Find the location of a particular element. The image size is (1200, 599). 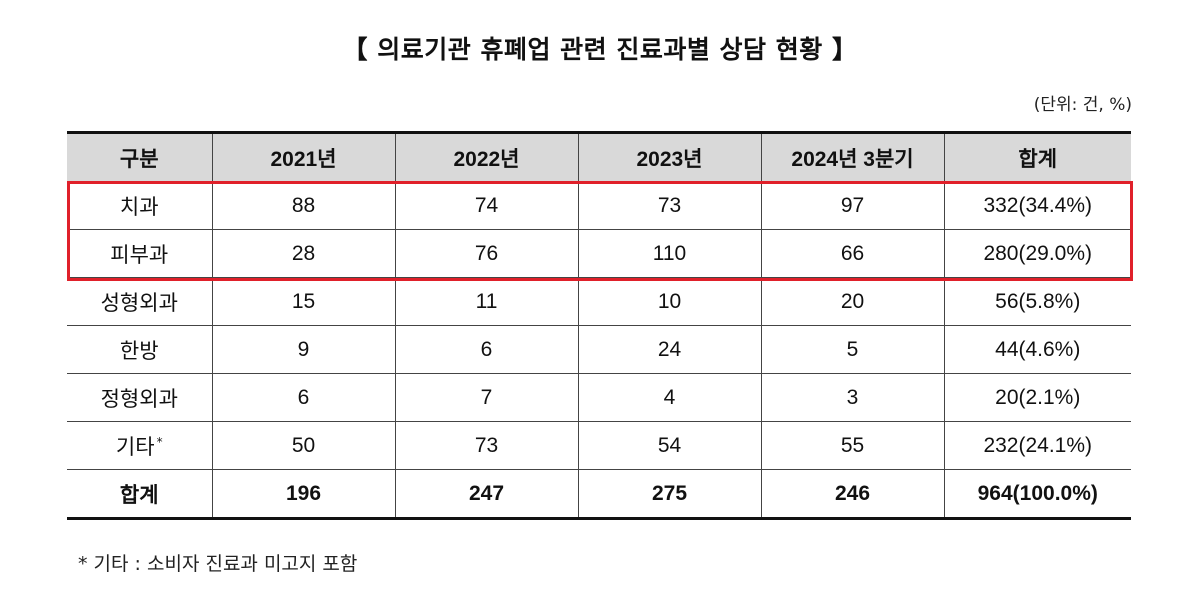

table-header-row: 구분 2021년 2022년 2023년 2024년 3분기 합계 is located at coordinates (599, 156).